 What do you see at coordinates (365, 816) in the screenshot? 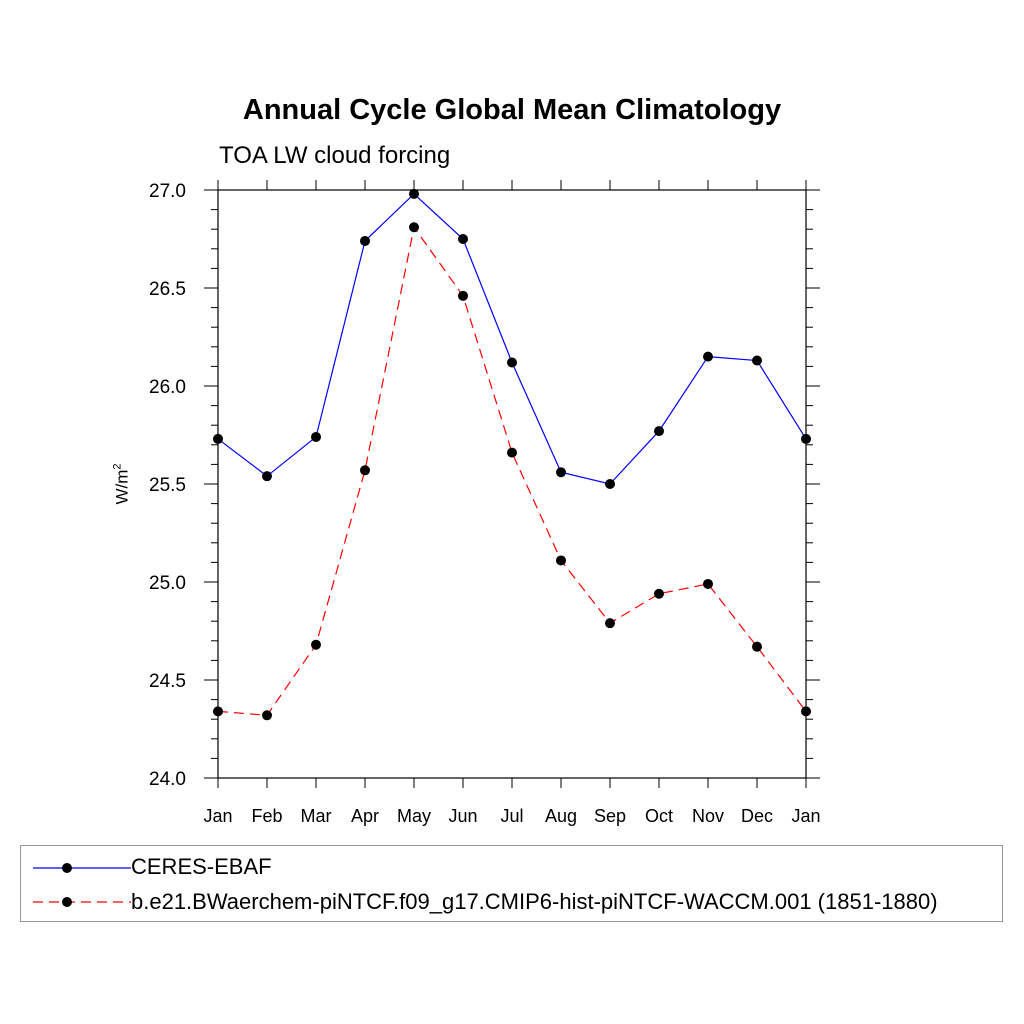
I see `x-tick-label: Apr` at bounding box center [365, 816].